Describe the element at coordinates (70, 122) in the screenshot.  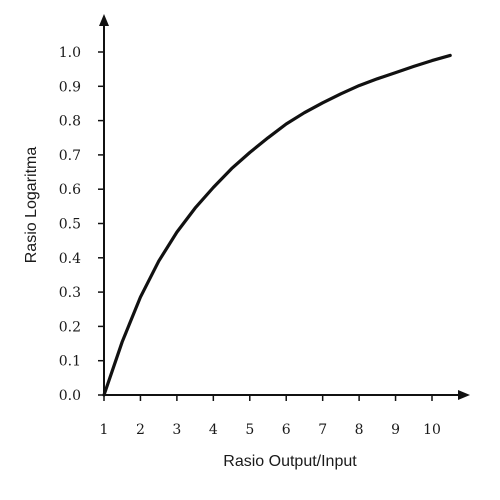
I see `y-tick-label: 0.8` at that location.